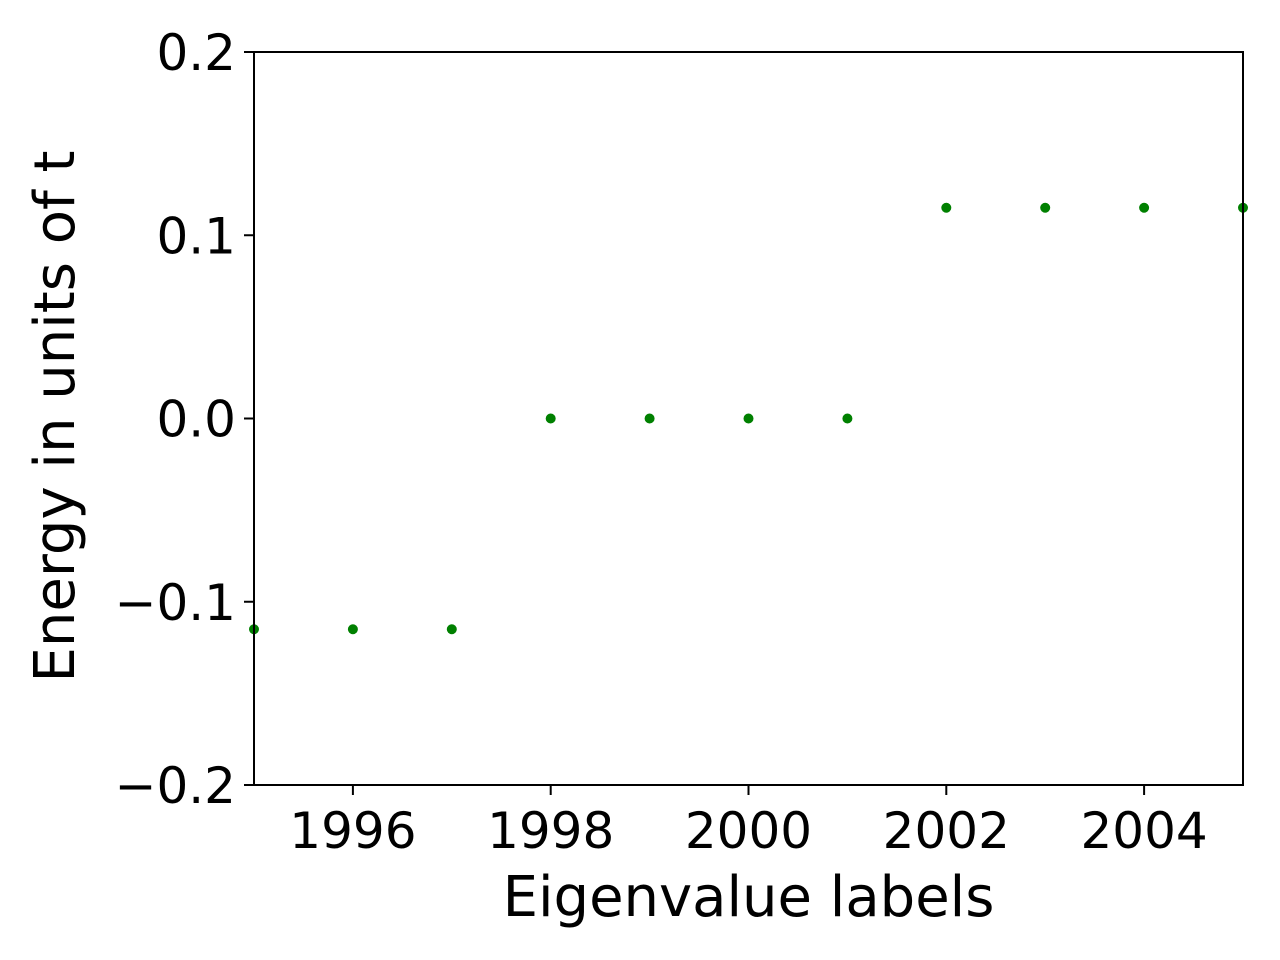 The height and width of the screenshot is (960, 1280). What do you see at coordinates (1143, 831) in the screenshot?
I see `x-tick-label: 2004` at bounding box center [1143, 831].